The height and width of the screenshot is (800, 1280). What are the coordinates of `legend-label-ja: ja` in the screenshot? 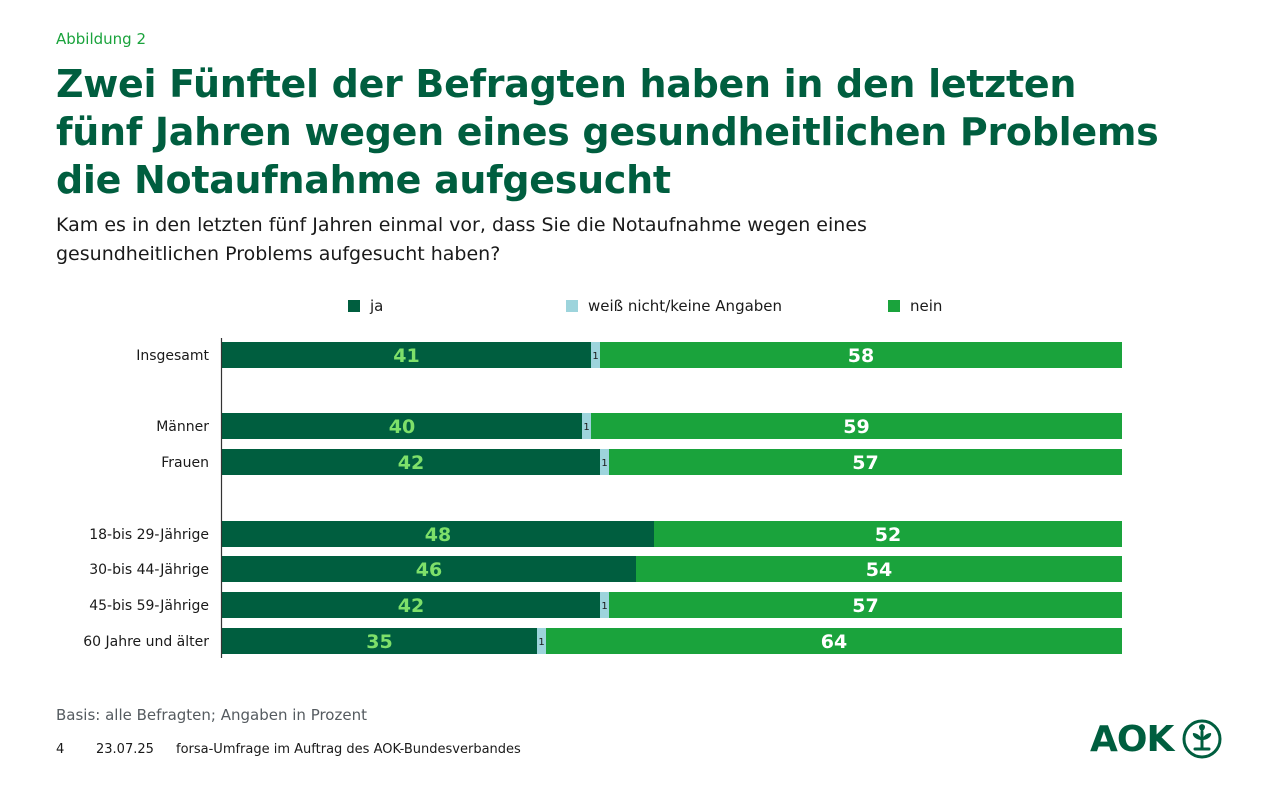 It's located at (377, 306).